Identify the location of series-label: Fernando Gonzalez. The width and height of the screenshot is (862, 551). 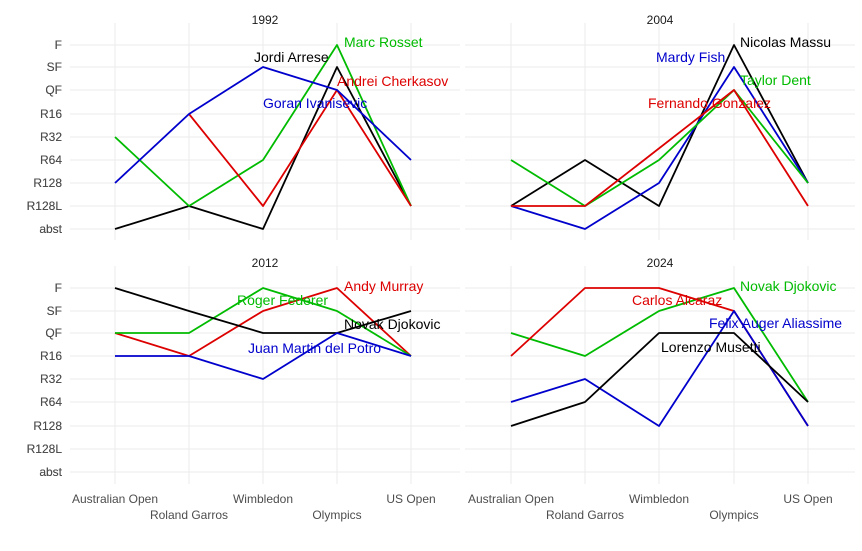
(709, 103).